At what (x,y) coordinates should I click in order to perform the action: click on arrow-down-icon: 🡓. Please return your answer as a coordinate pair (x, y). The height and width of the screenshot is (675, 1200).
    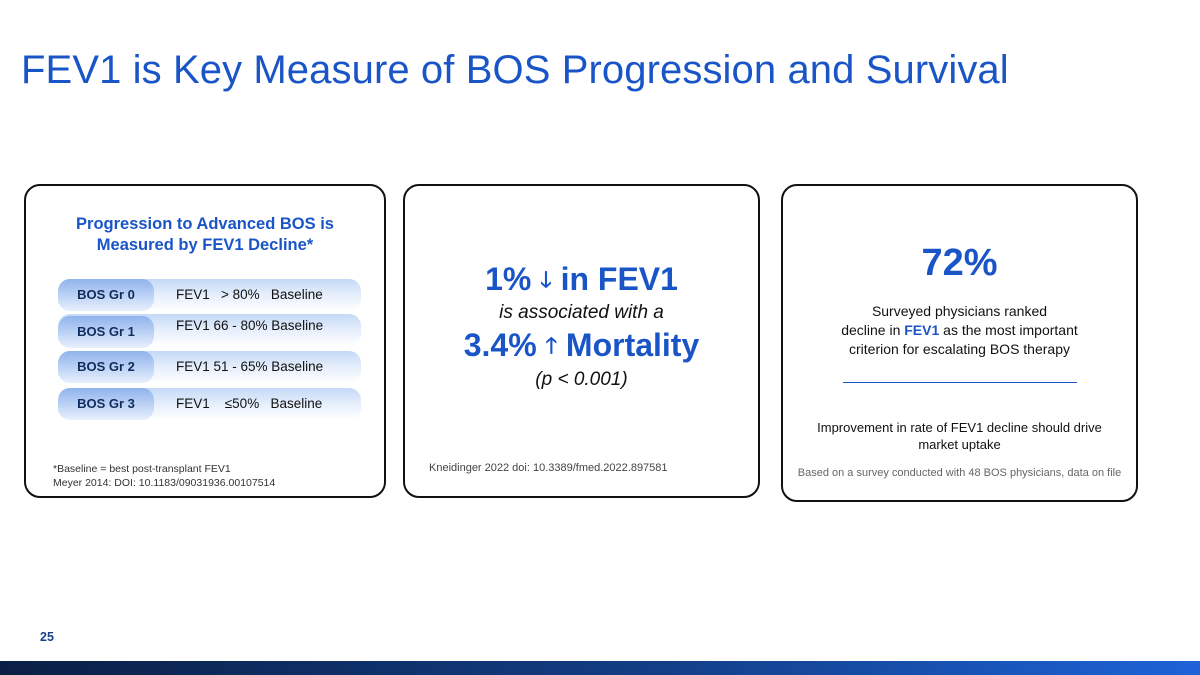
    Looking at the image, I should click on (546, 279).